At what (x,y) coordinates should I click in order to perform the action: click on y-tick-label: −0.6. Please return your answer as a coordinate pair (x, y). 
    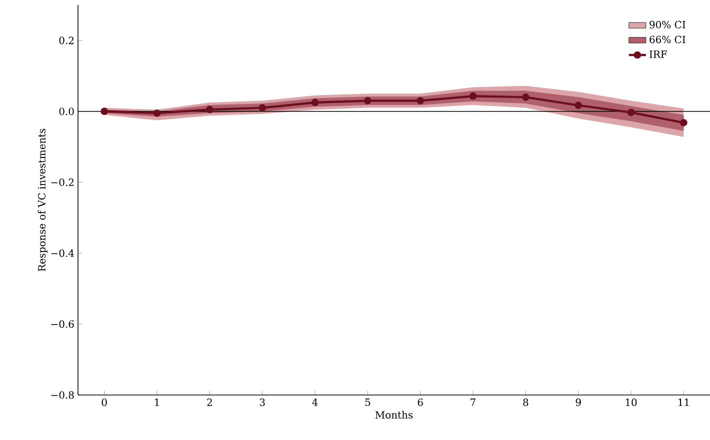
    Looking at the image, I should click on (62, 324).